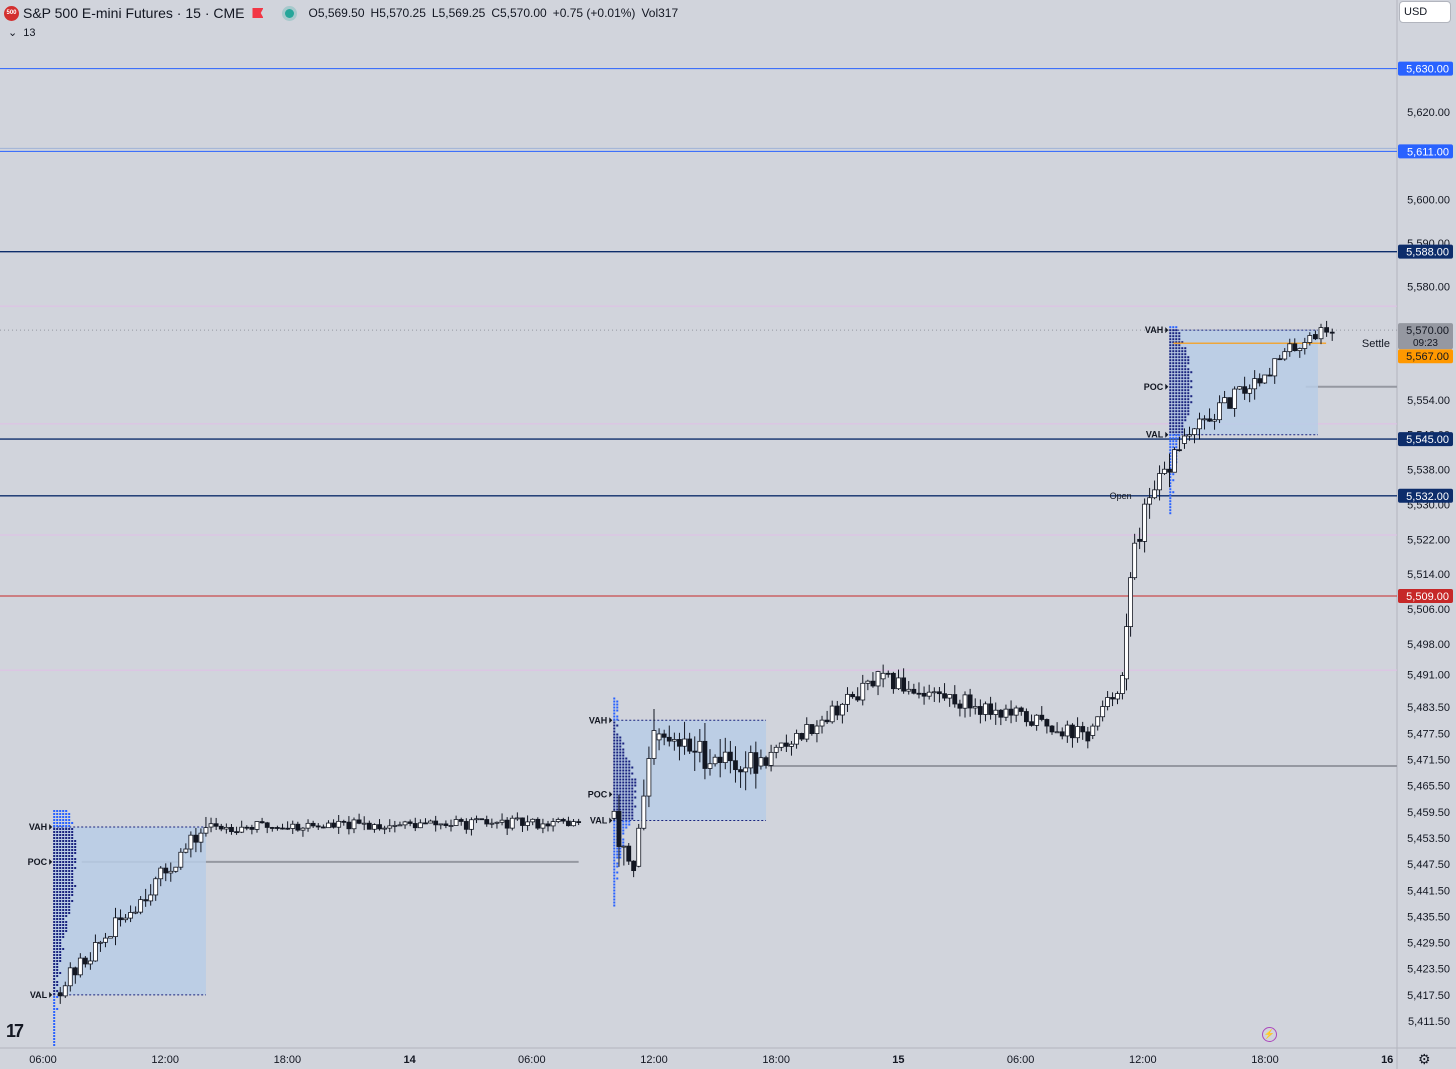  What do you see at coordinates (1265, 1060) in the screenshot?
I see `time-tick-label: 18:00` at bounding box center [1265, 1060].